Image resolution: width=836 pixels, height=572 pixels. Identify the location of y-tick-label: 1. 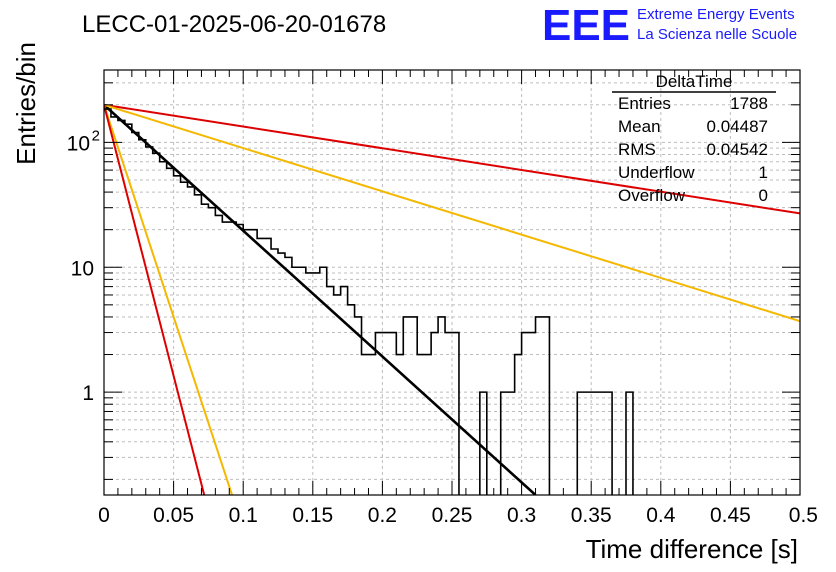
(88, 393).